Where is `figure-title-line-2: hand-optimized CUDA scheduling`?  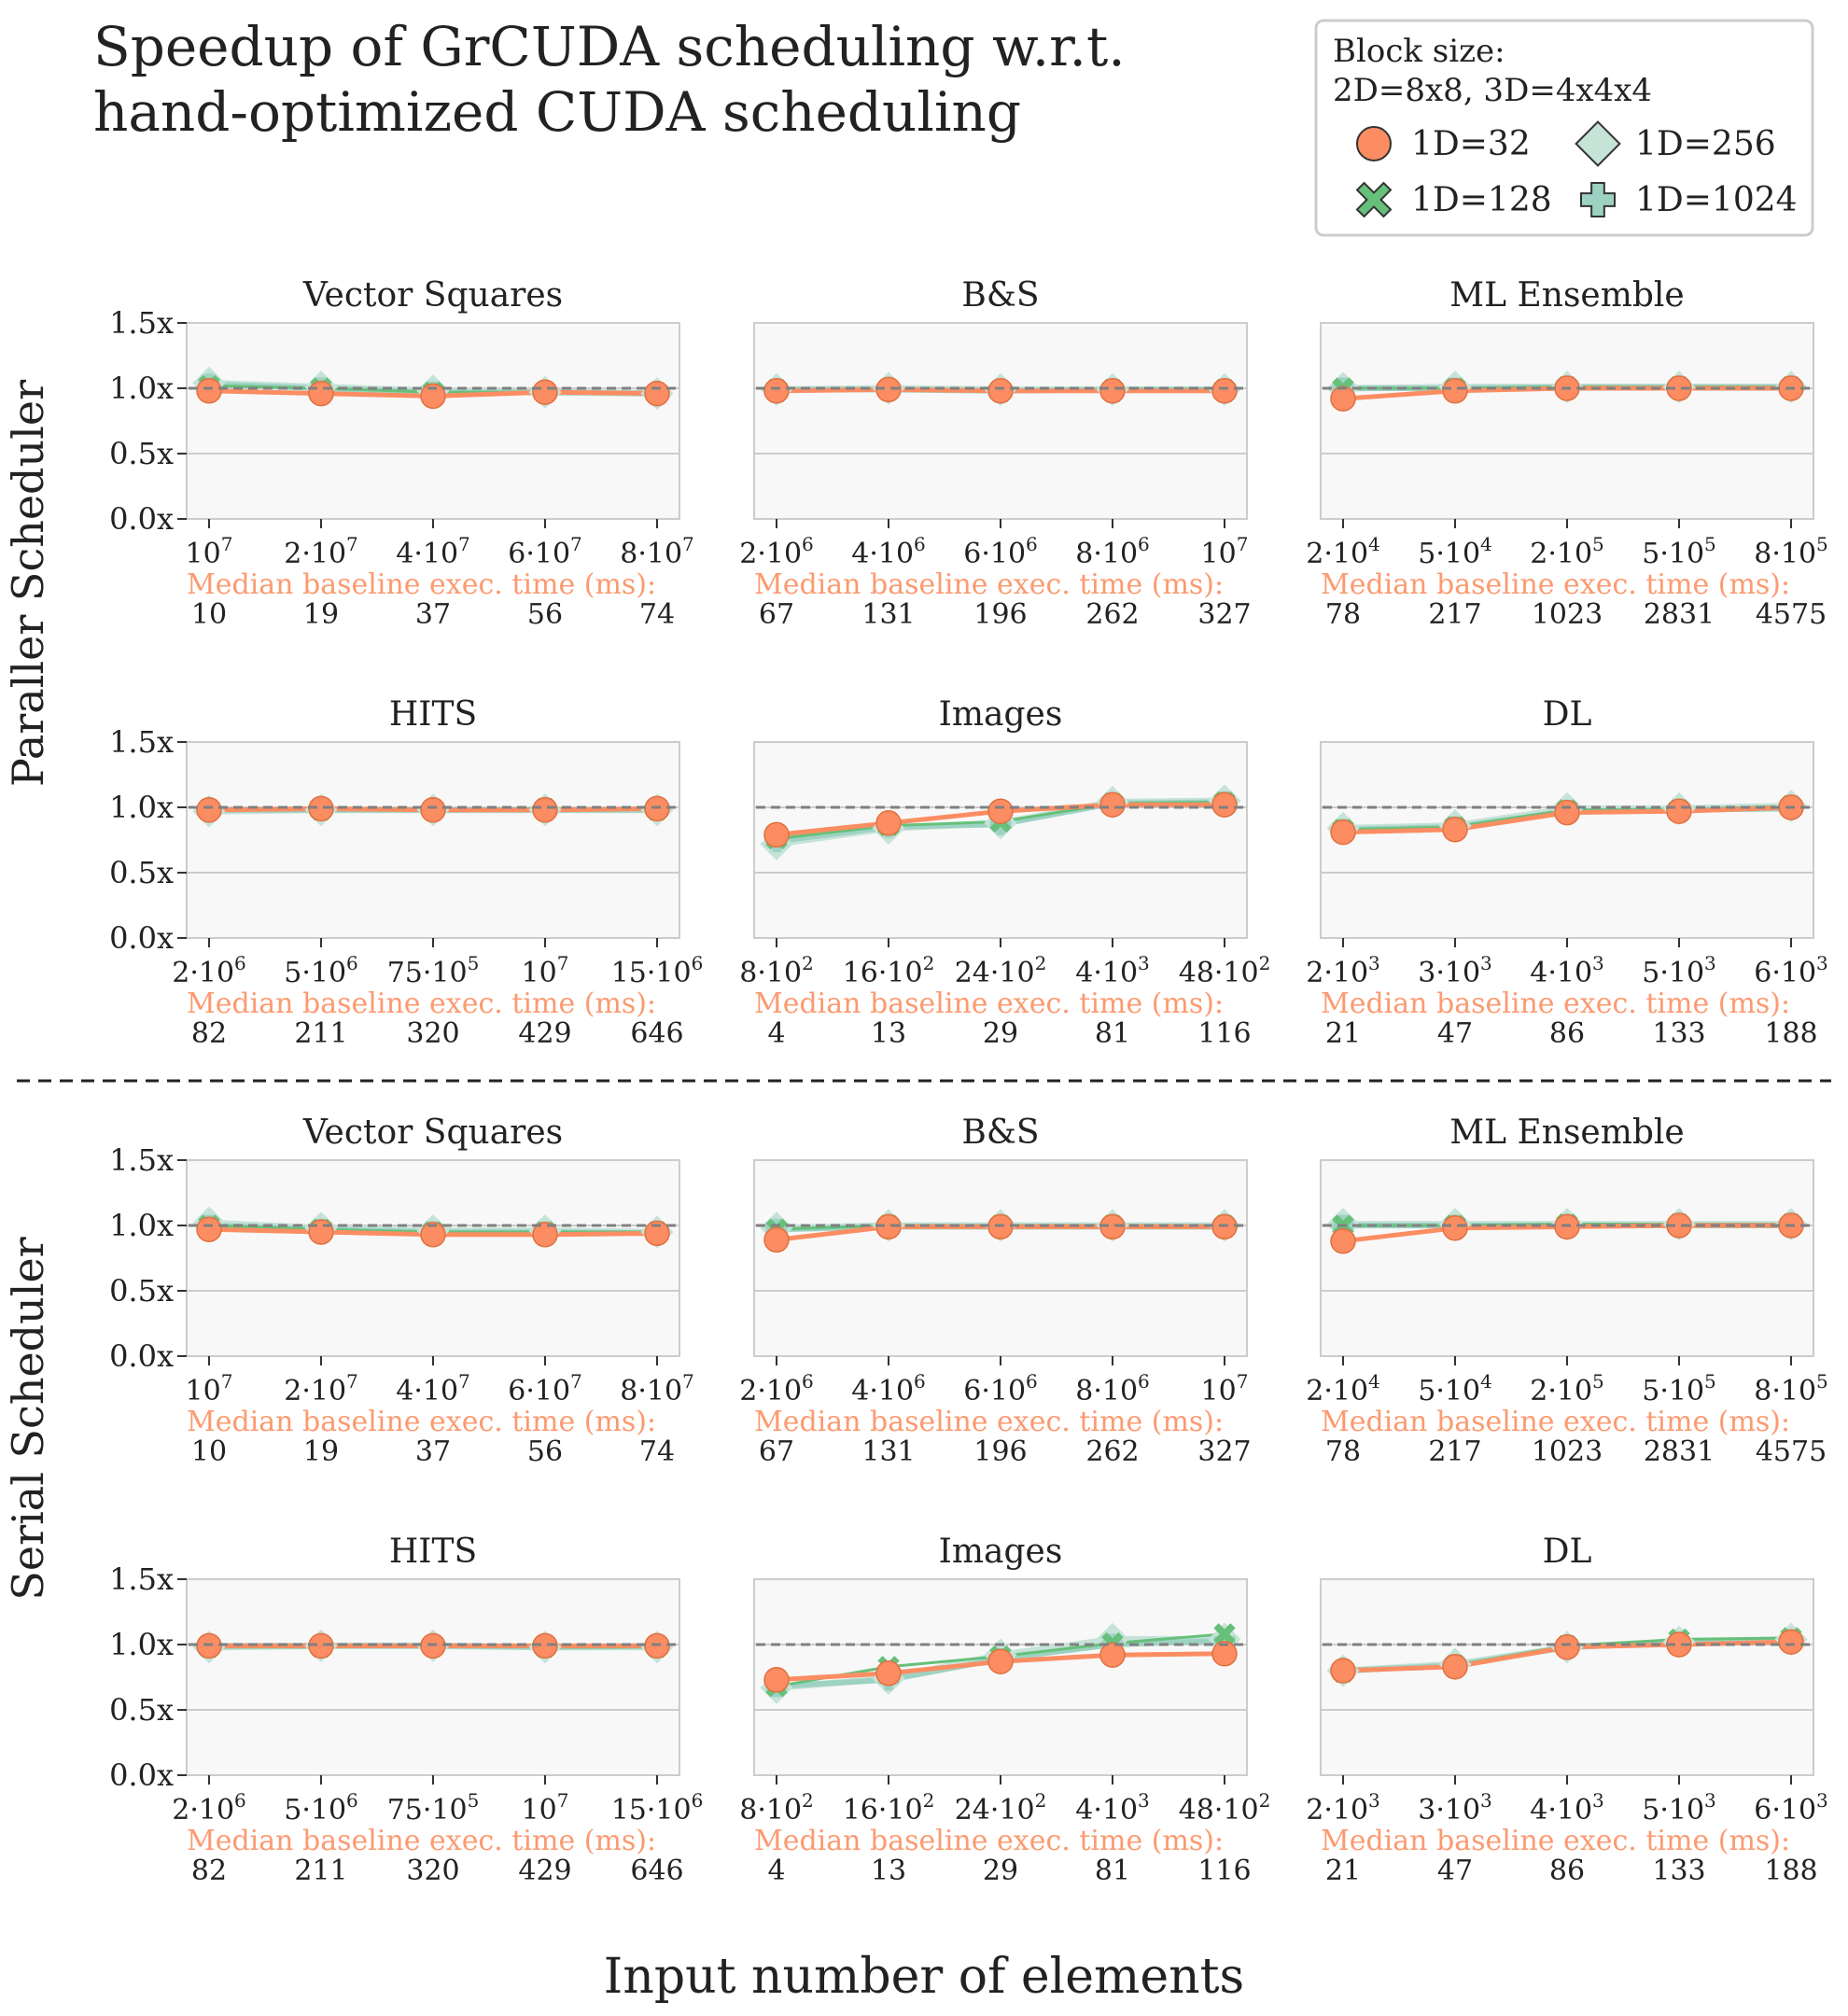 figure-title-line-2: hand-optimized CUDA scheduling is located at coordinates (557, 112).